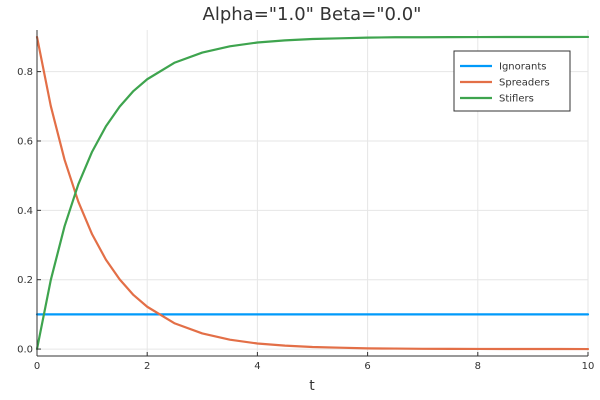  What do you see at coordinates (25, 350) in the screenshot?
I see `y-tick-label: 0.0` at bounding box center [25, 350].